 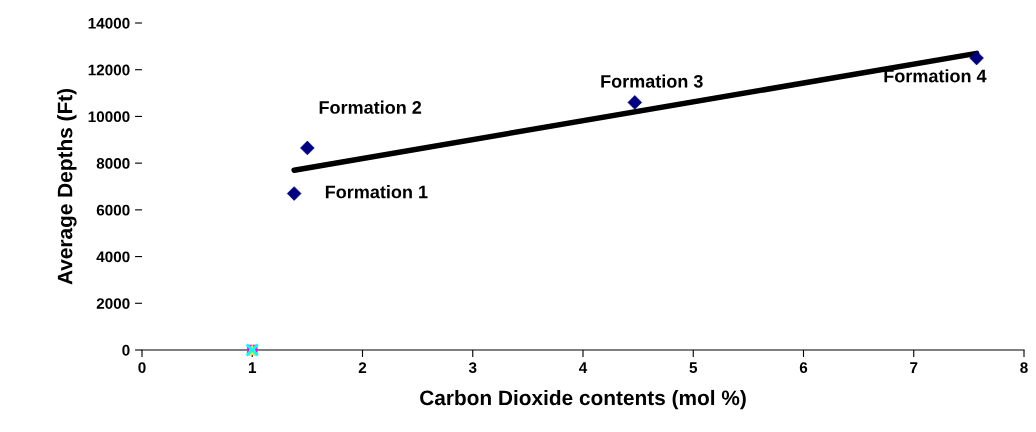 I want to click on y-tick-label: 10000, so click(x=109, y=117).